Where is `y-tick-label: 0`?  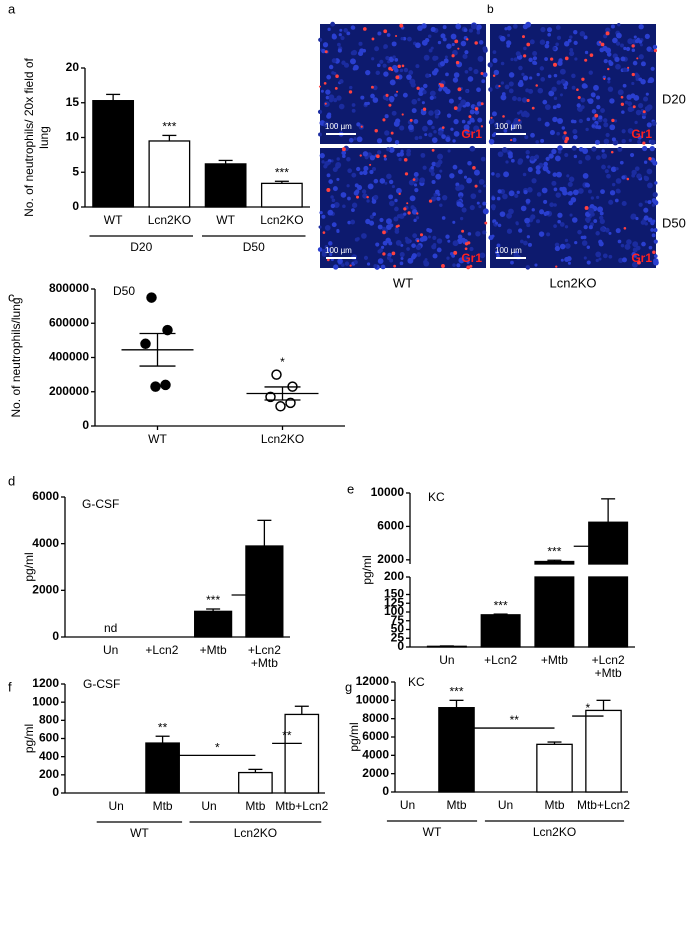
y-tick-label: 0 is located at coordinates (385, 791).